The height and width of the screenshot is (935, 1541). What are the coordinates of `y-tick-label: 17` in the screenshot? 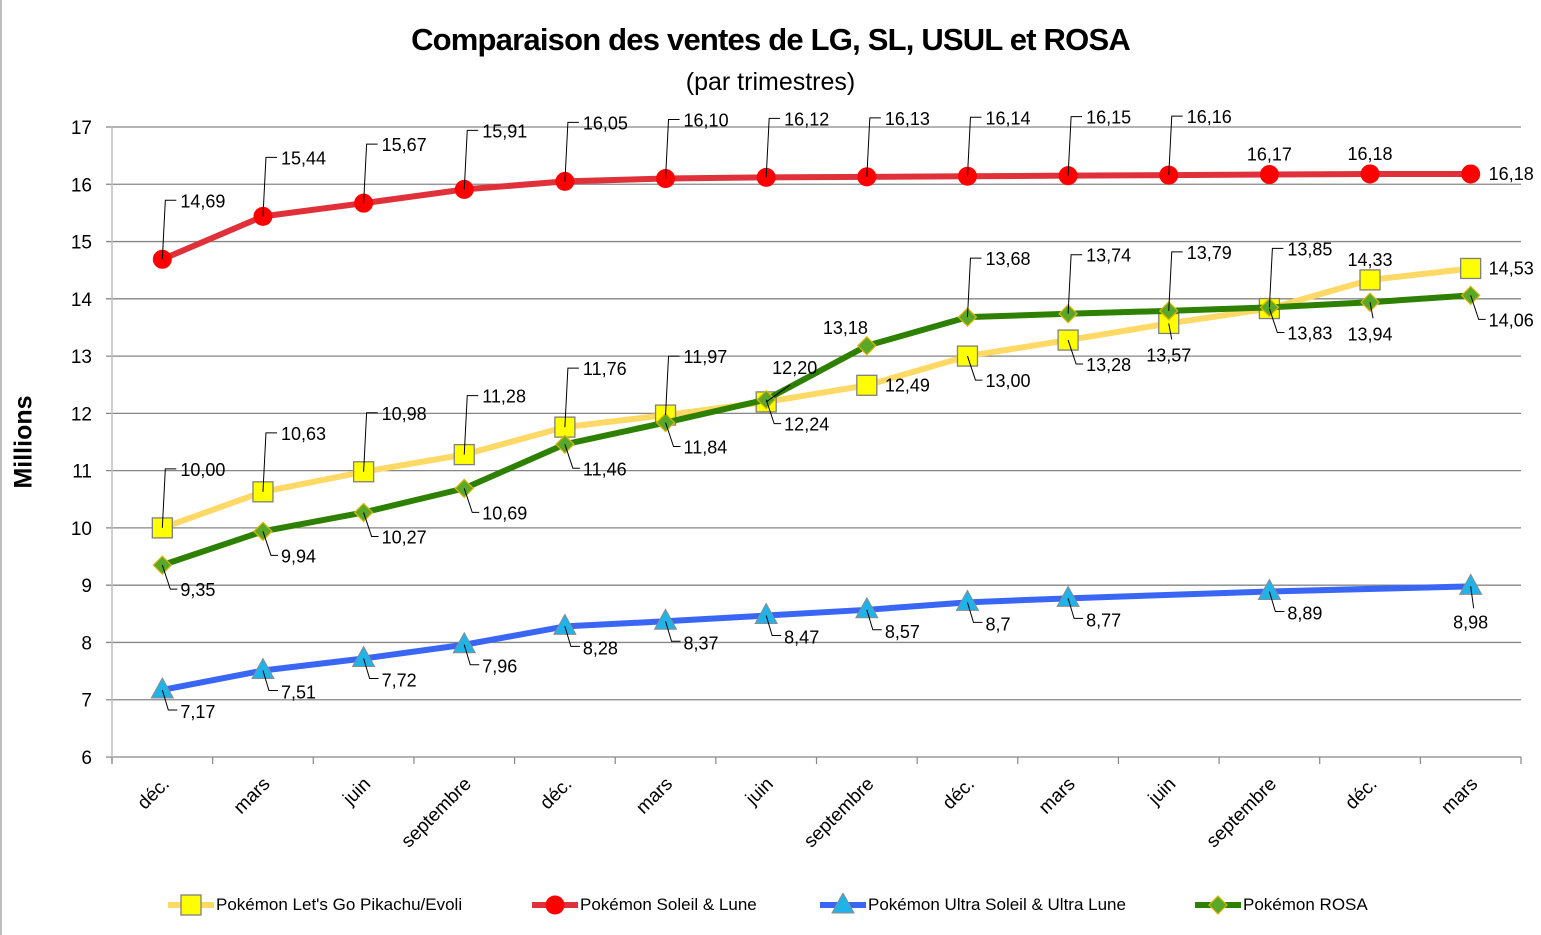 It's located at (81, 128).